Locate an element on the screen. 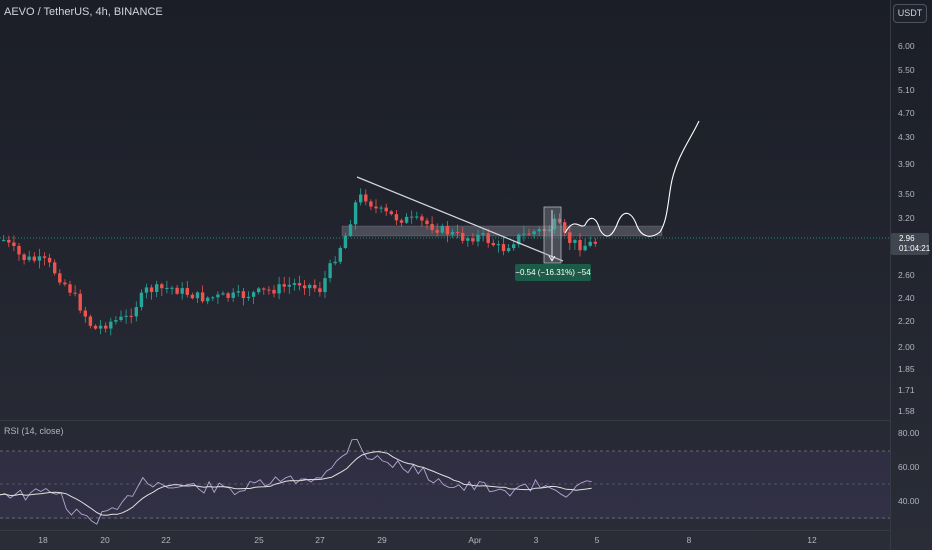 The width and height of the screenshot is (932, 550). price-tick: 5.10 is located at coordinates (906, 90).